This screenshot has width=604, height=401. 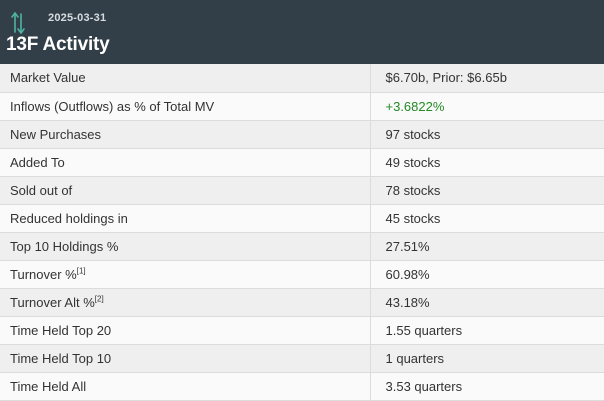 What do you see at coordinates (487, 78) in the screenshot?
I see `row-value: $6.70b, Prior: $6.65b` at bounding box center [487, 78].